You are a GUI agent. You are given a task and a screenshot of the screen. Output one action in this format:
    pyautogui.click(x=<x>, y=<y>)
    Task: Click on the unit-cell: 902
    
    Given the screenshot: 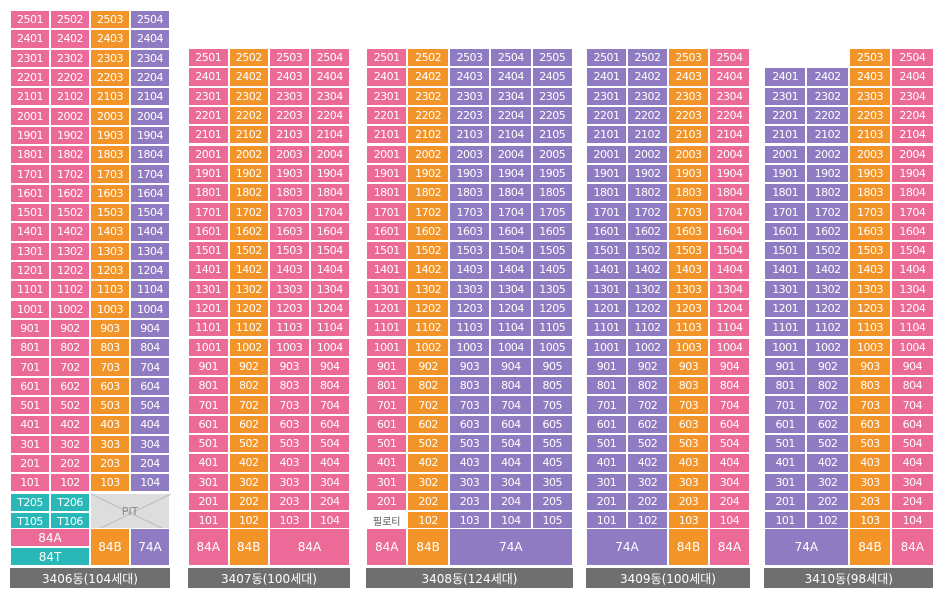 What is the action you would take?
    pyautogui.click(x=248, y=366)
    